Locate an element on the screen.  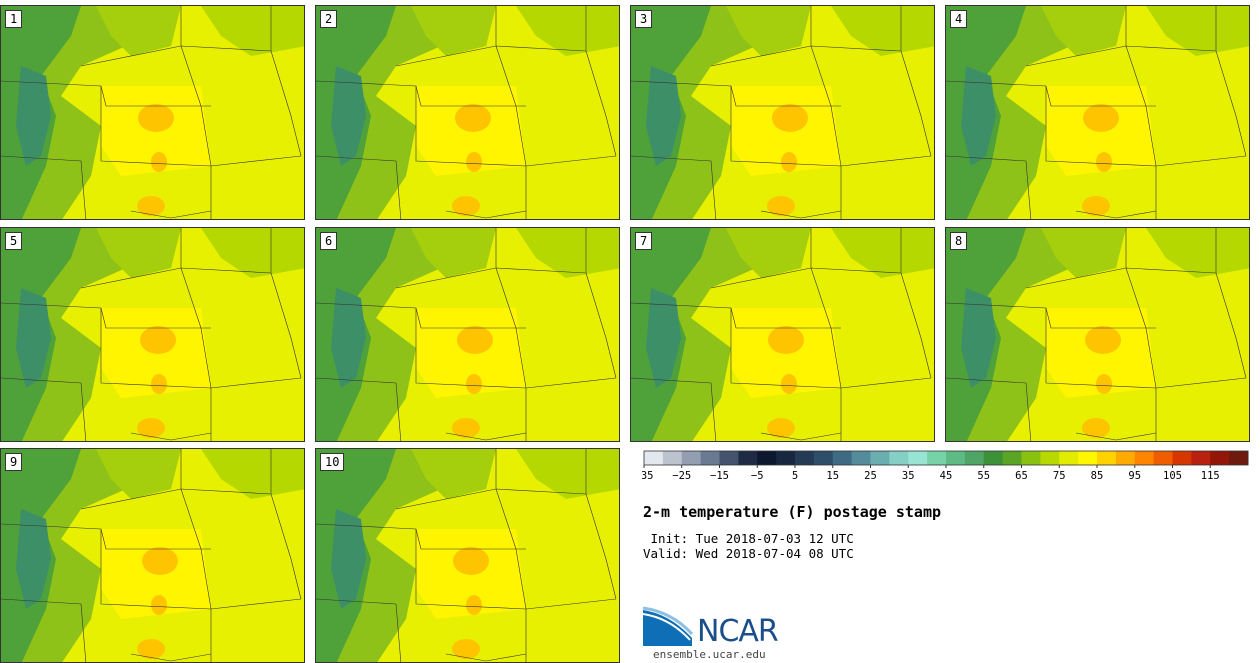
map-panel: 6 is located at coordinates (467, 334).